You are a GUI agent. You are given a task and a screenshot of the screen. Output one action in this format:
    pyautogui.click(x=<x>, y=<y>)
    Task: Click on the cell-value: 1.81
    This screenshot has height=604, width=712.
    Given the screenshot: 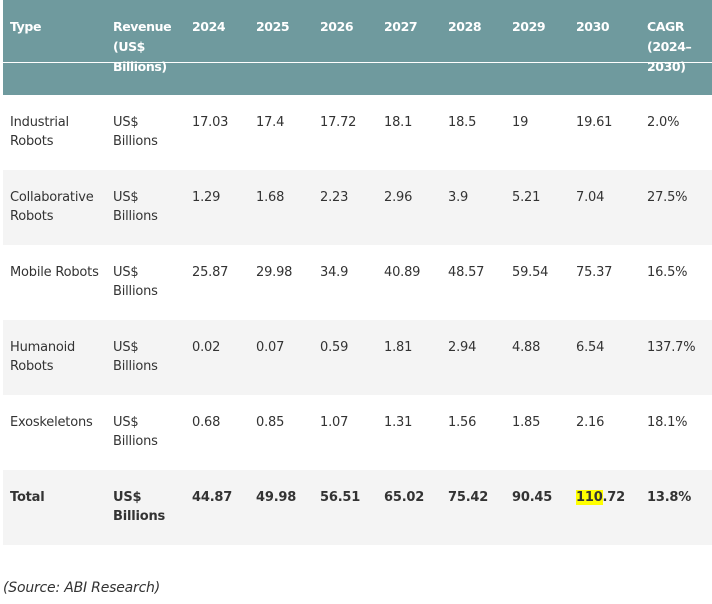 What is the action you would take?
    pyautogui.click(x=398, y=347)
    